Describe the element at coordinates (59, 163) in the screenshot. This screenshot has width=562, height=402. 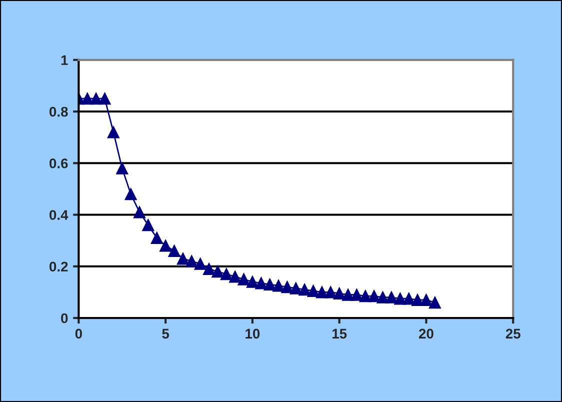
I see `y-tick-label: 0.6` at that location.